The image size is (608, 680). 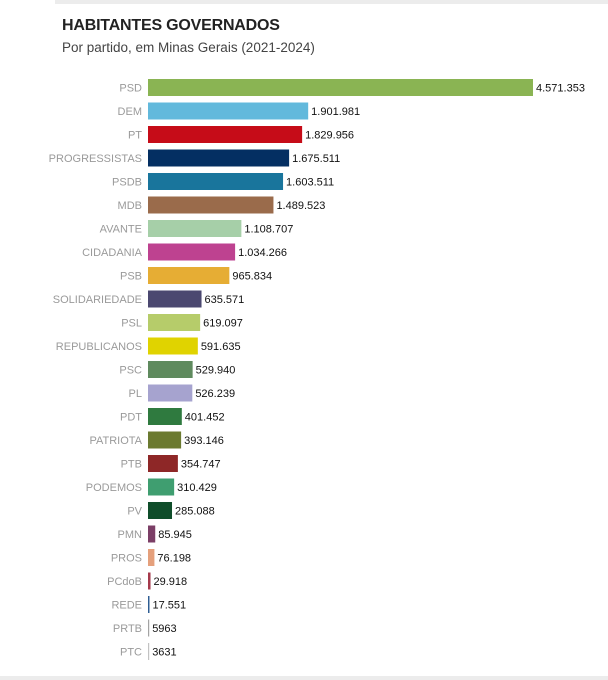 What do you see at coordinates (163, 463) in the screenshot?
I see `bar-ptb` at bounding box center [163, 463].